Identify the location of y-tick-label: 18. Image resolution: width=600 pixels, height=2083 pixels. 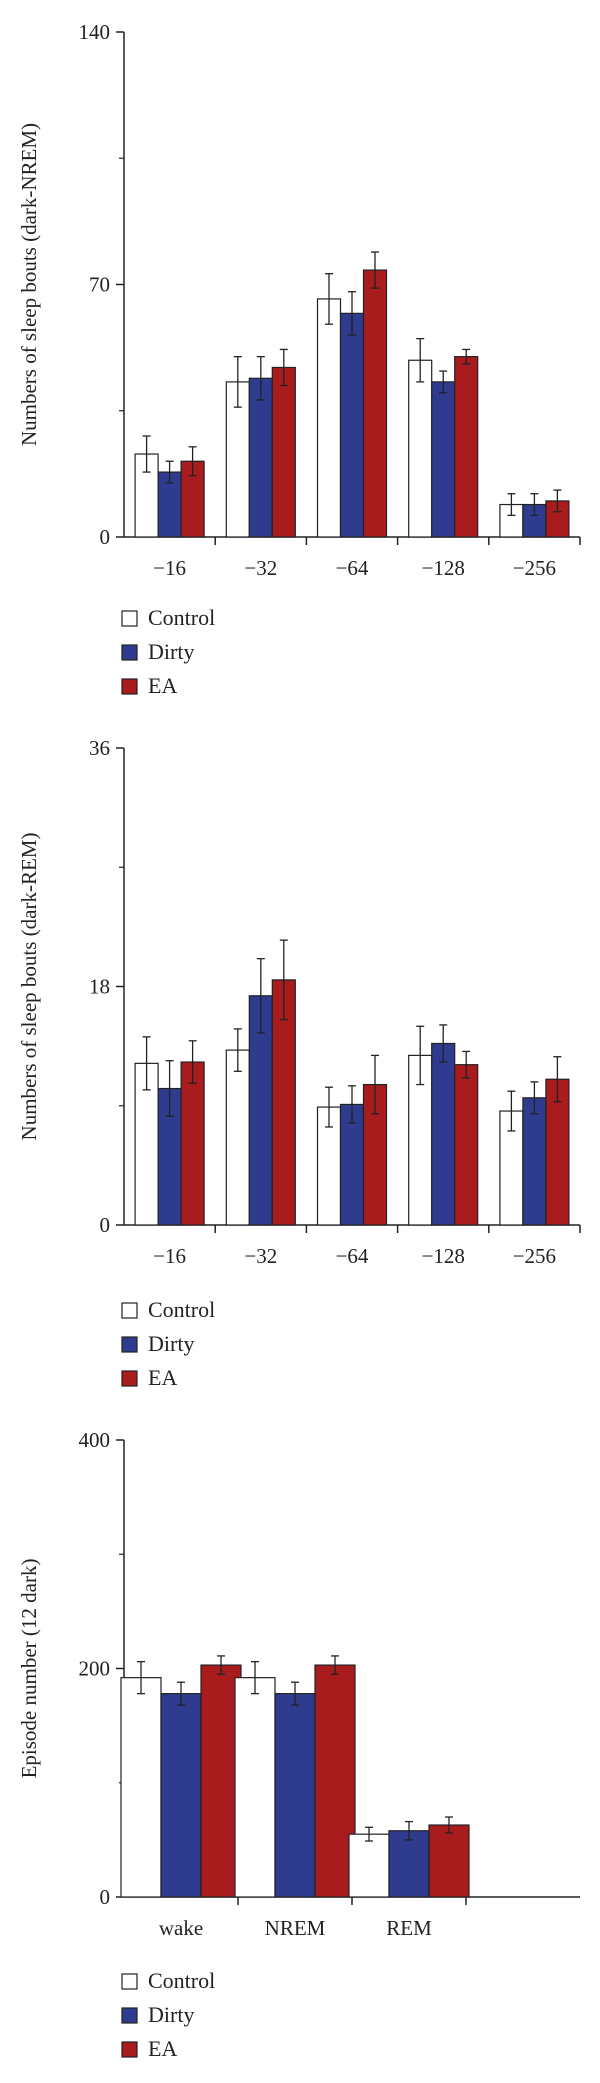
(99, 987).